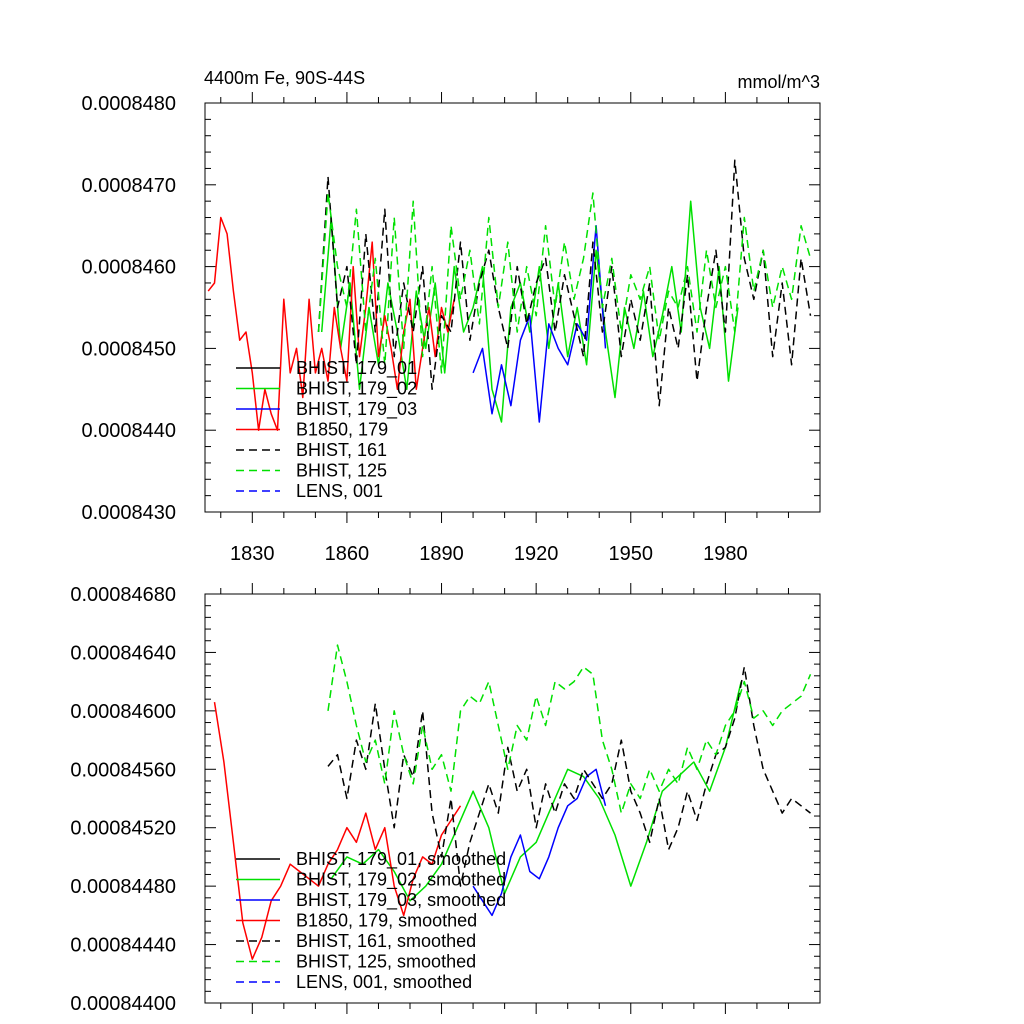 The width and height of the screenshot is (1024, 1024). I want to click on series-line-bhist-179-03-smoothed, so click(539, 842).